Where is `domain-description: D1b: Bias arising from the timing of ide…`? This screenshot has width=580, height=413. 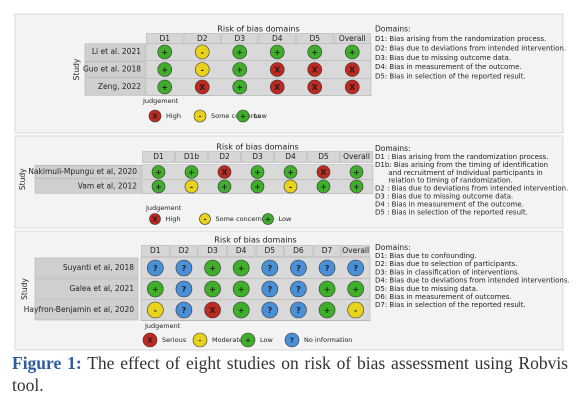
domain-description: D1b: Bias arising from the timing of ide… is located at coordinates (461, 165).